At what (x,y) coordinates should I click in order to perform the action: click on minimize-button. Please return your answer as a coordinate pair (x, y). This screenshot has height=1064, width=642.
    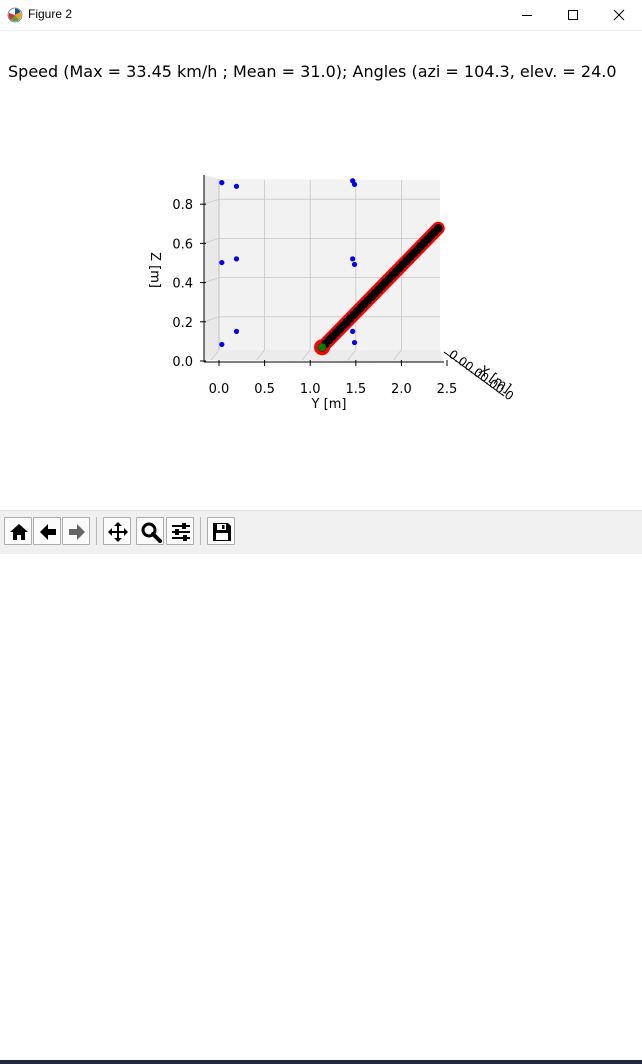
    Looking at the image, I should click on (527, 15).